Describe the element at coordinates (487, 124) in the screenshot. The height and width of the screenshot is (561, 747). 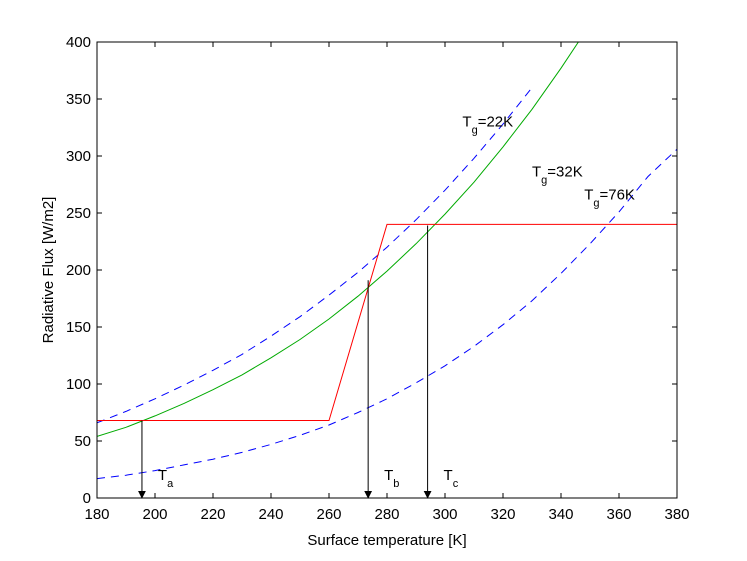
I see `annotation-1: Tg=22K` at that location.